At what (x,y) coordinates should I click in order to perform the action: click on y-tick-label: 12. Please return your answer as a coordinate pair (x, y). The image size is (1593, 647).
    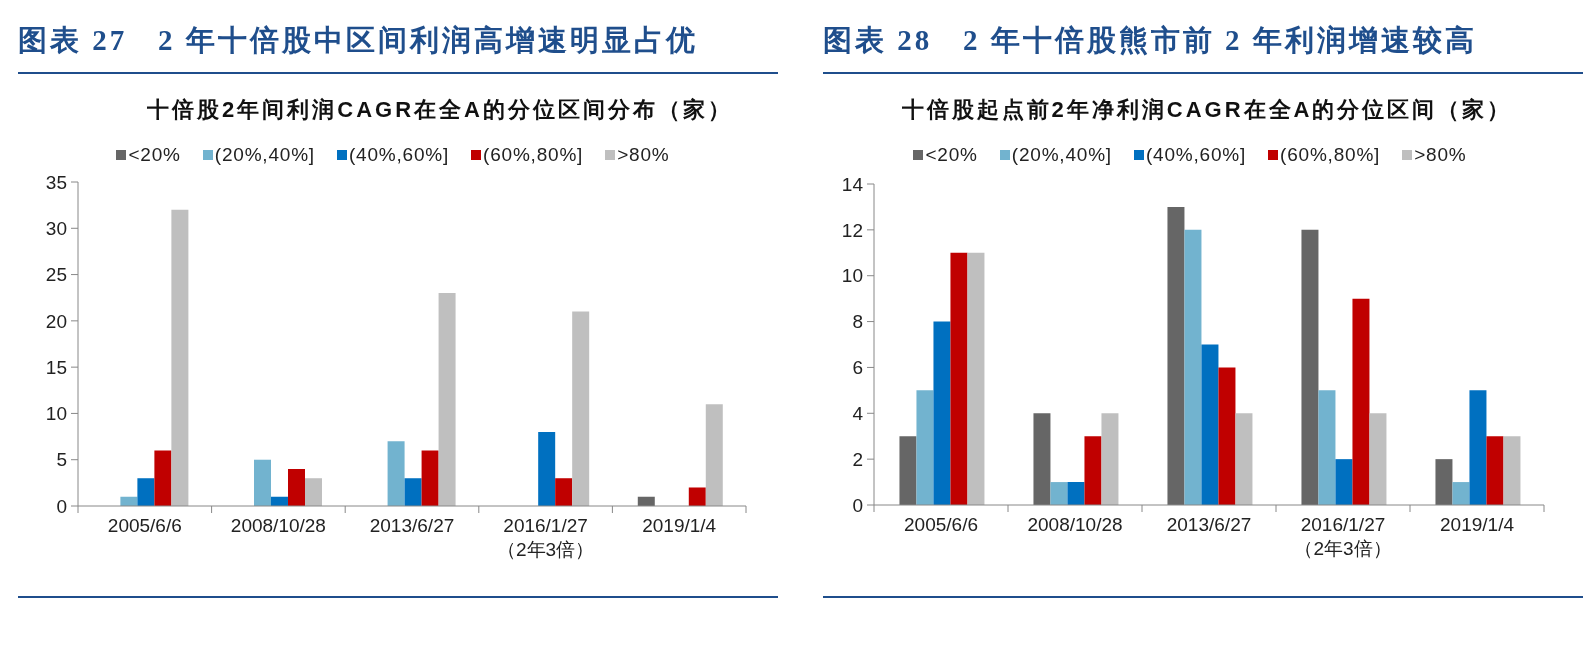
    Looking at the image, I should click on (852, 230).